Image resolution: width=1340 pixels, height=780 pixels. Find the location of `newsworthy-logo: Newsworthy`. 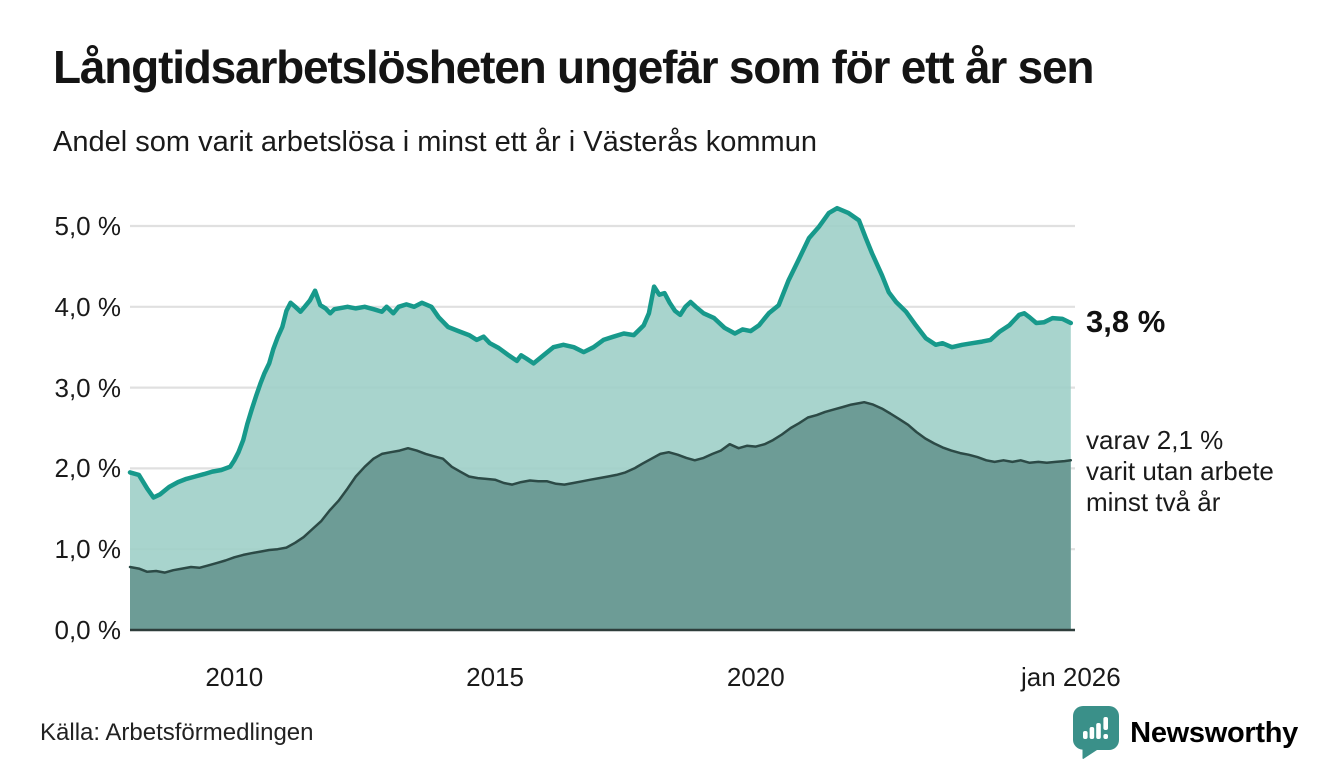

newsworthy-logo: Newsworthy is located at coordinates (1185, 733).